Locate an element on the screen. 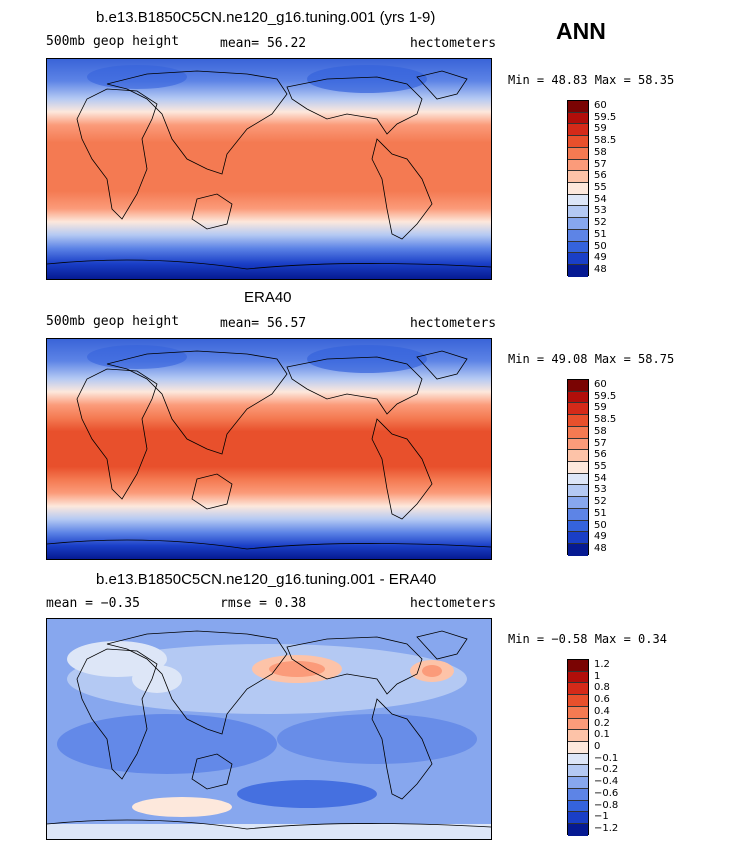 Image resolution: width=733 pixels, height=845 pixels. colorbar-tick-label: 1 is located at coordinates (597, 676).